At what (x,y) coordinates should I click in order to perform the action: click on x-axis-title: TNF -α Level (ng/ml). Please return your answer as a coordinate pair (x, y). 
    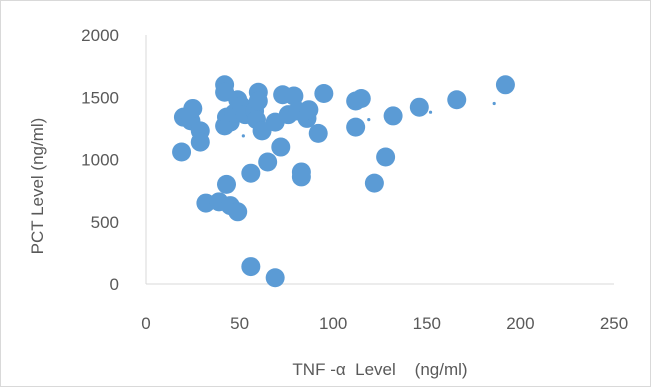
    Looking at the image, I should click on (379, 369).